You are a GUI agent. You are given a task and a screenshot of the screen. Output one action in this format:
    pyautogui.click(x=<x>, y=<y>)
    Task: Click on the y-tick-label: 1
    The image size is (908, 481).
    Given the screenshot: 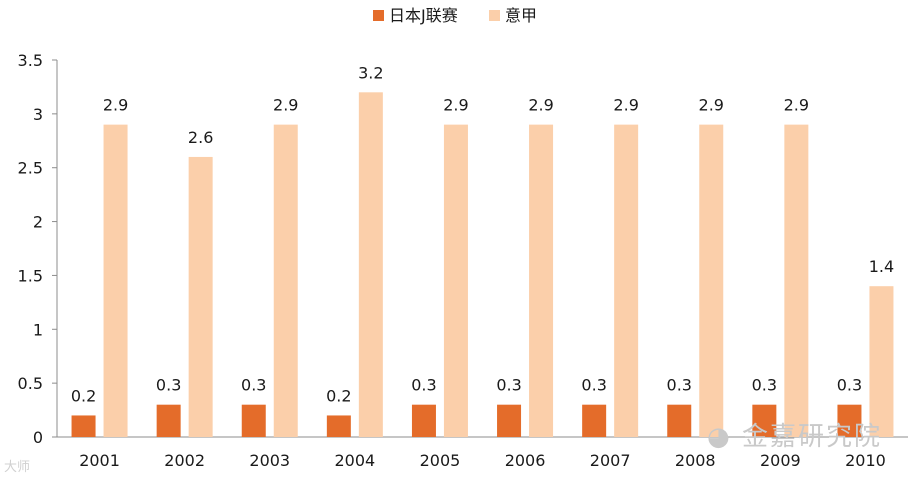 What is the action you would take?
    pyautogui.click(x=38, y=329)
    